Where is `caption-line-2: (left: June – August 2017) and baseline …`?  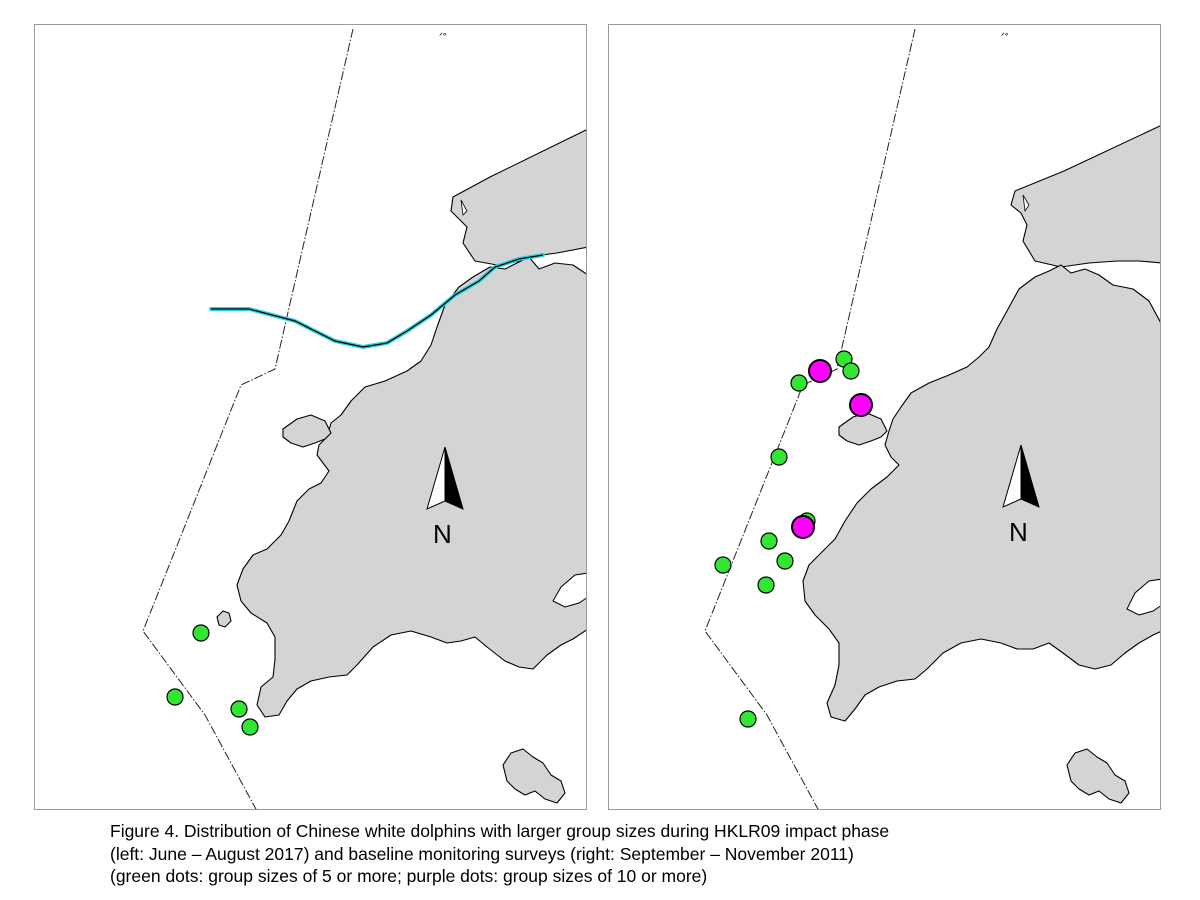 caption-line-2: (left: June – August 2017) and baseline … is located at coordinates (482, 853).